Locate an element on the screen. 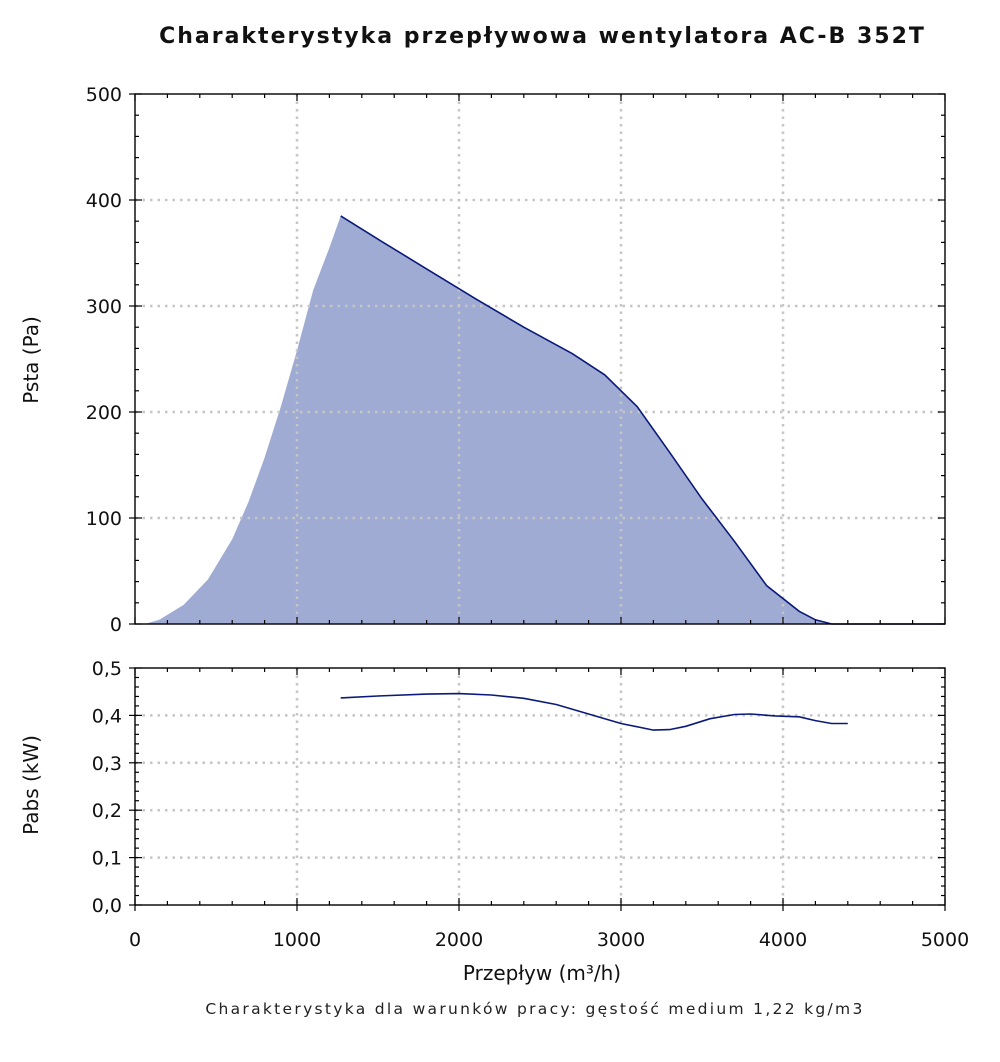 The height and width of the screenshot is (1062, 1000). y-tick-label: 100 is located at coordinates (104, 519).